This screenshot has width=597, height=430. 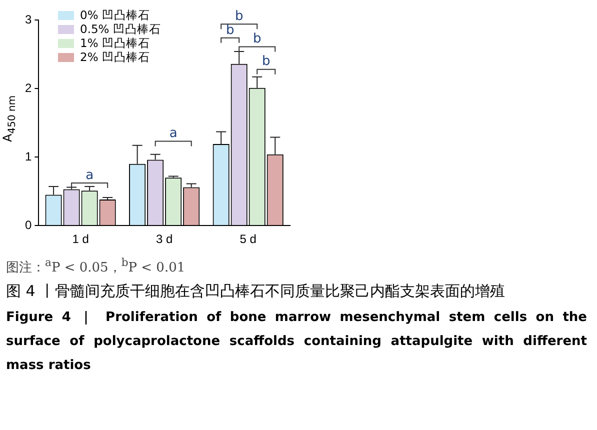 I want to click on y-tick-label: 3, so click(x=28, y=19).